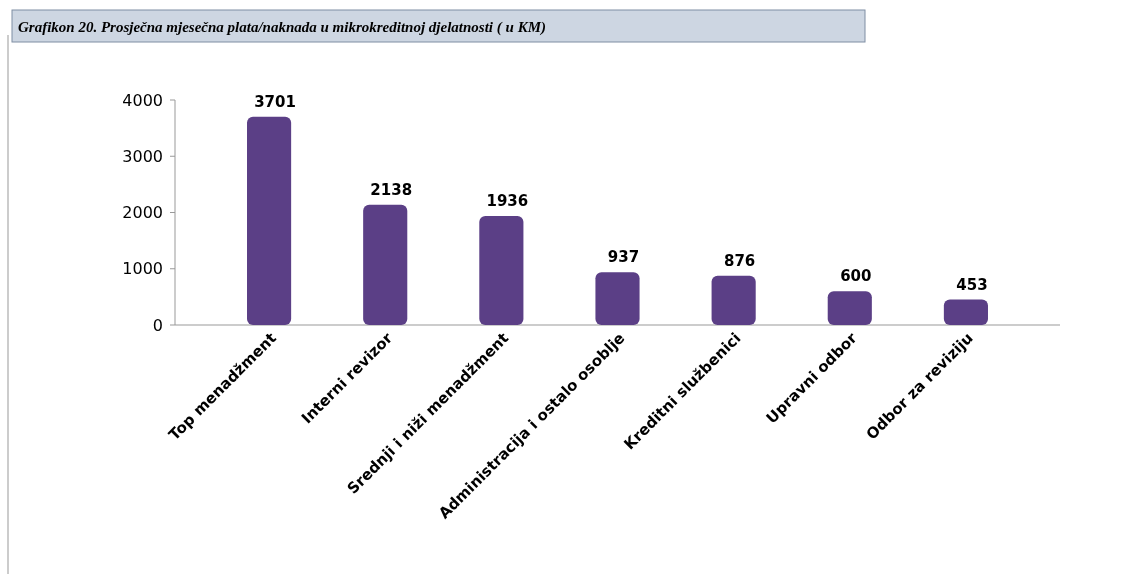 Image resolution: width=1130 pixels, height=582 pixels. What do you see at coordinates (972, 284) in the screenshot?
I see `data-label: 453` at bounding box center [972, 284].